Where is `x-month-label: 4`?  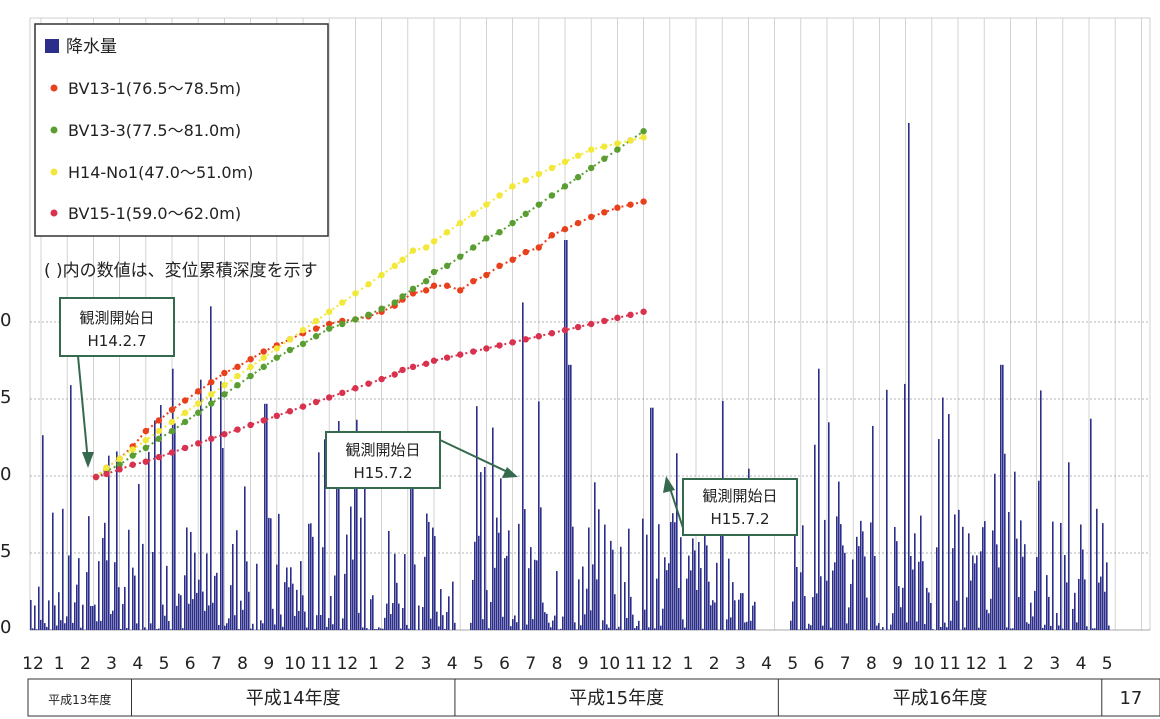
x-month-label: 4 is located at coordinates (137, 664).